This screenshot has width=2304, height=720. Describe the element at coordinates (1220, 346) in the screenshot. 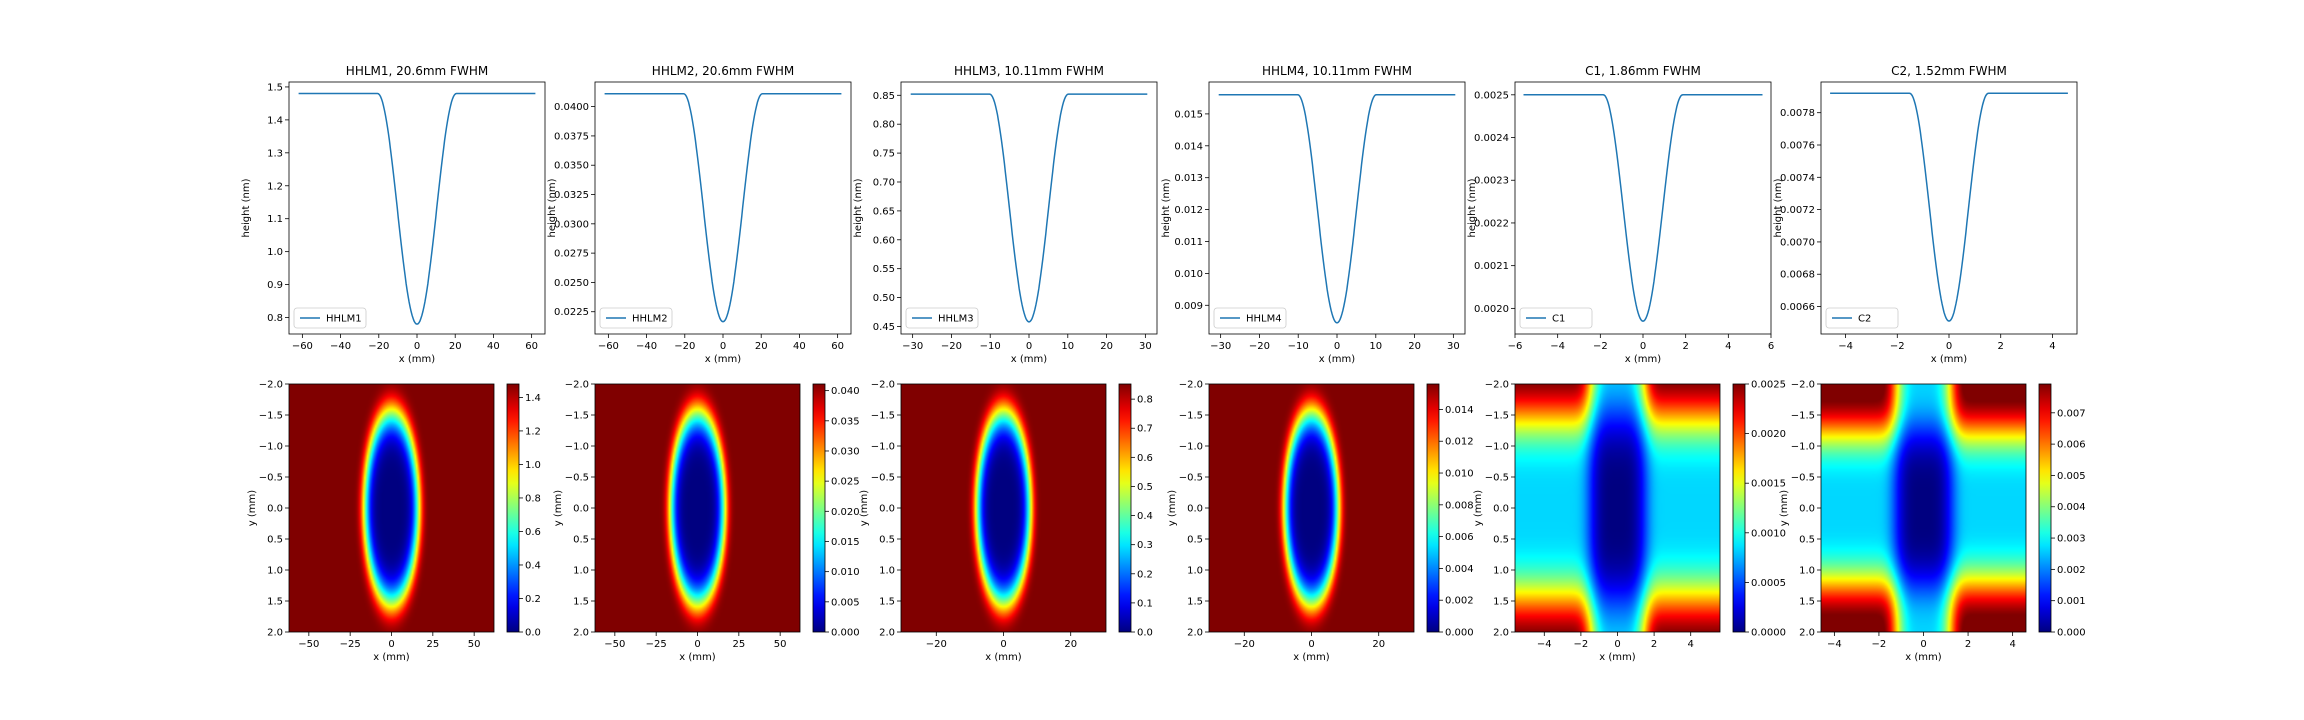

I see `x-tick-label: −30` at that location.